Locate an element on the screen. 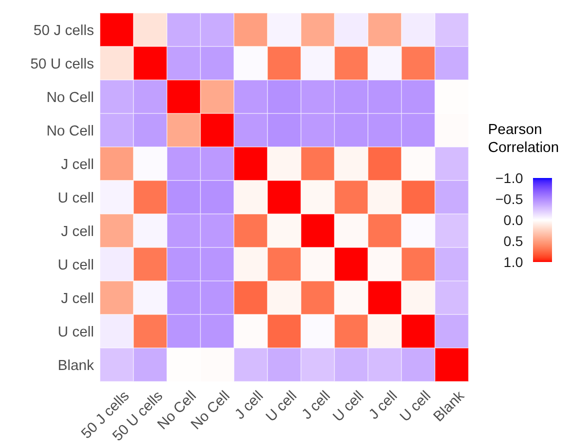 This screenshot has height=446, width=572. color-bar-title: Pearson Correlation is located at coordinates (523, 139).